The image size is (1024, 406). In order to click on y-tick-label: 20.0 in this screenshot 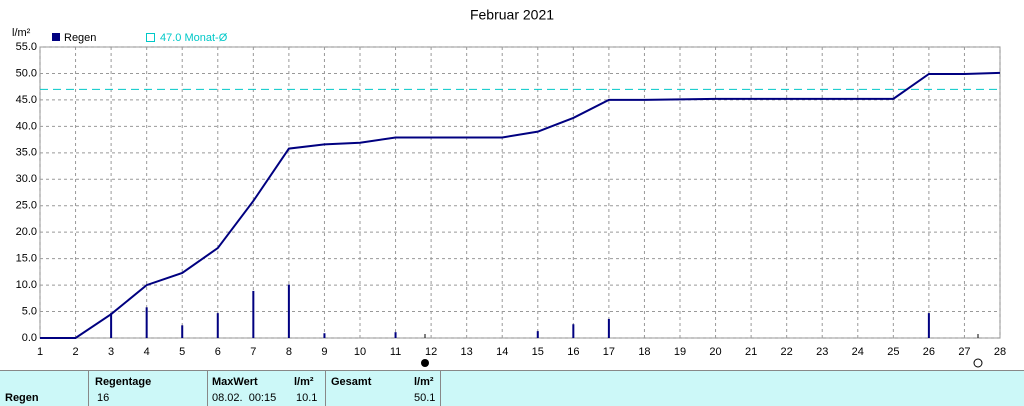, I will do `click(26, 232)`.